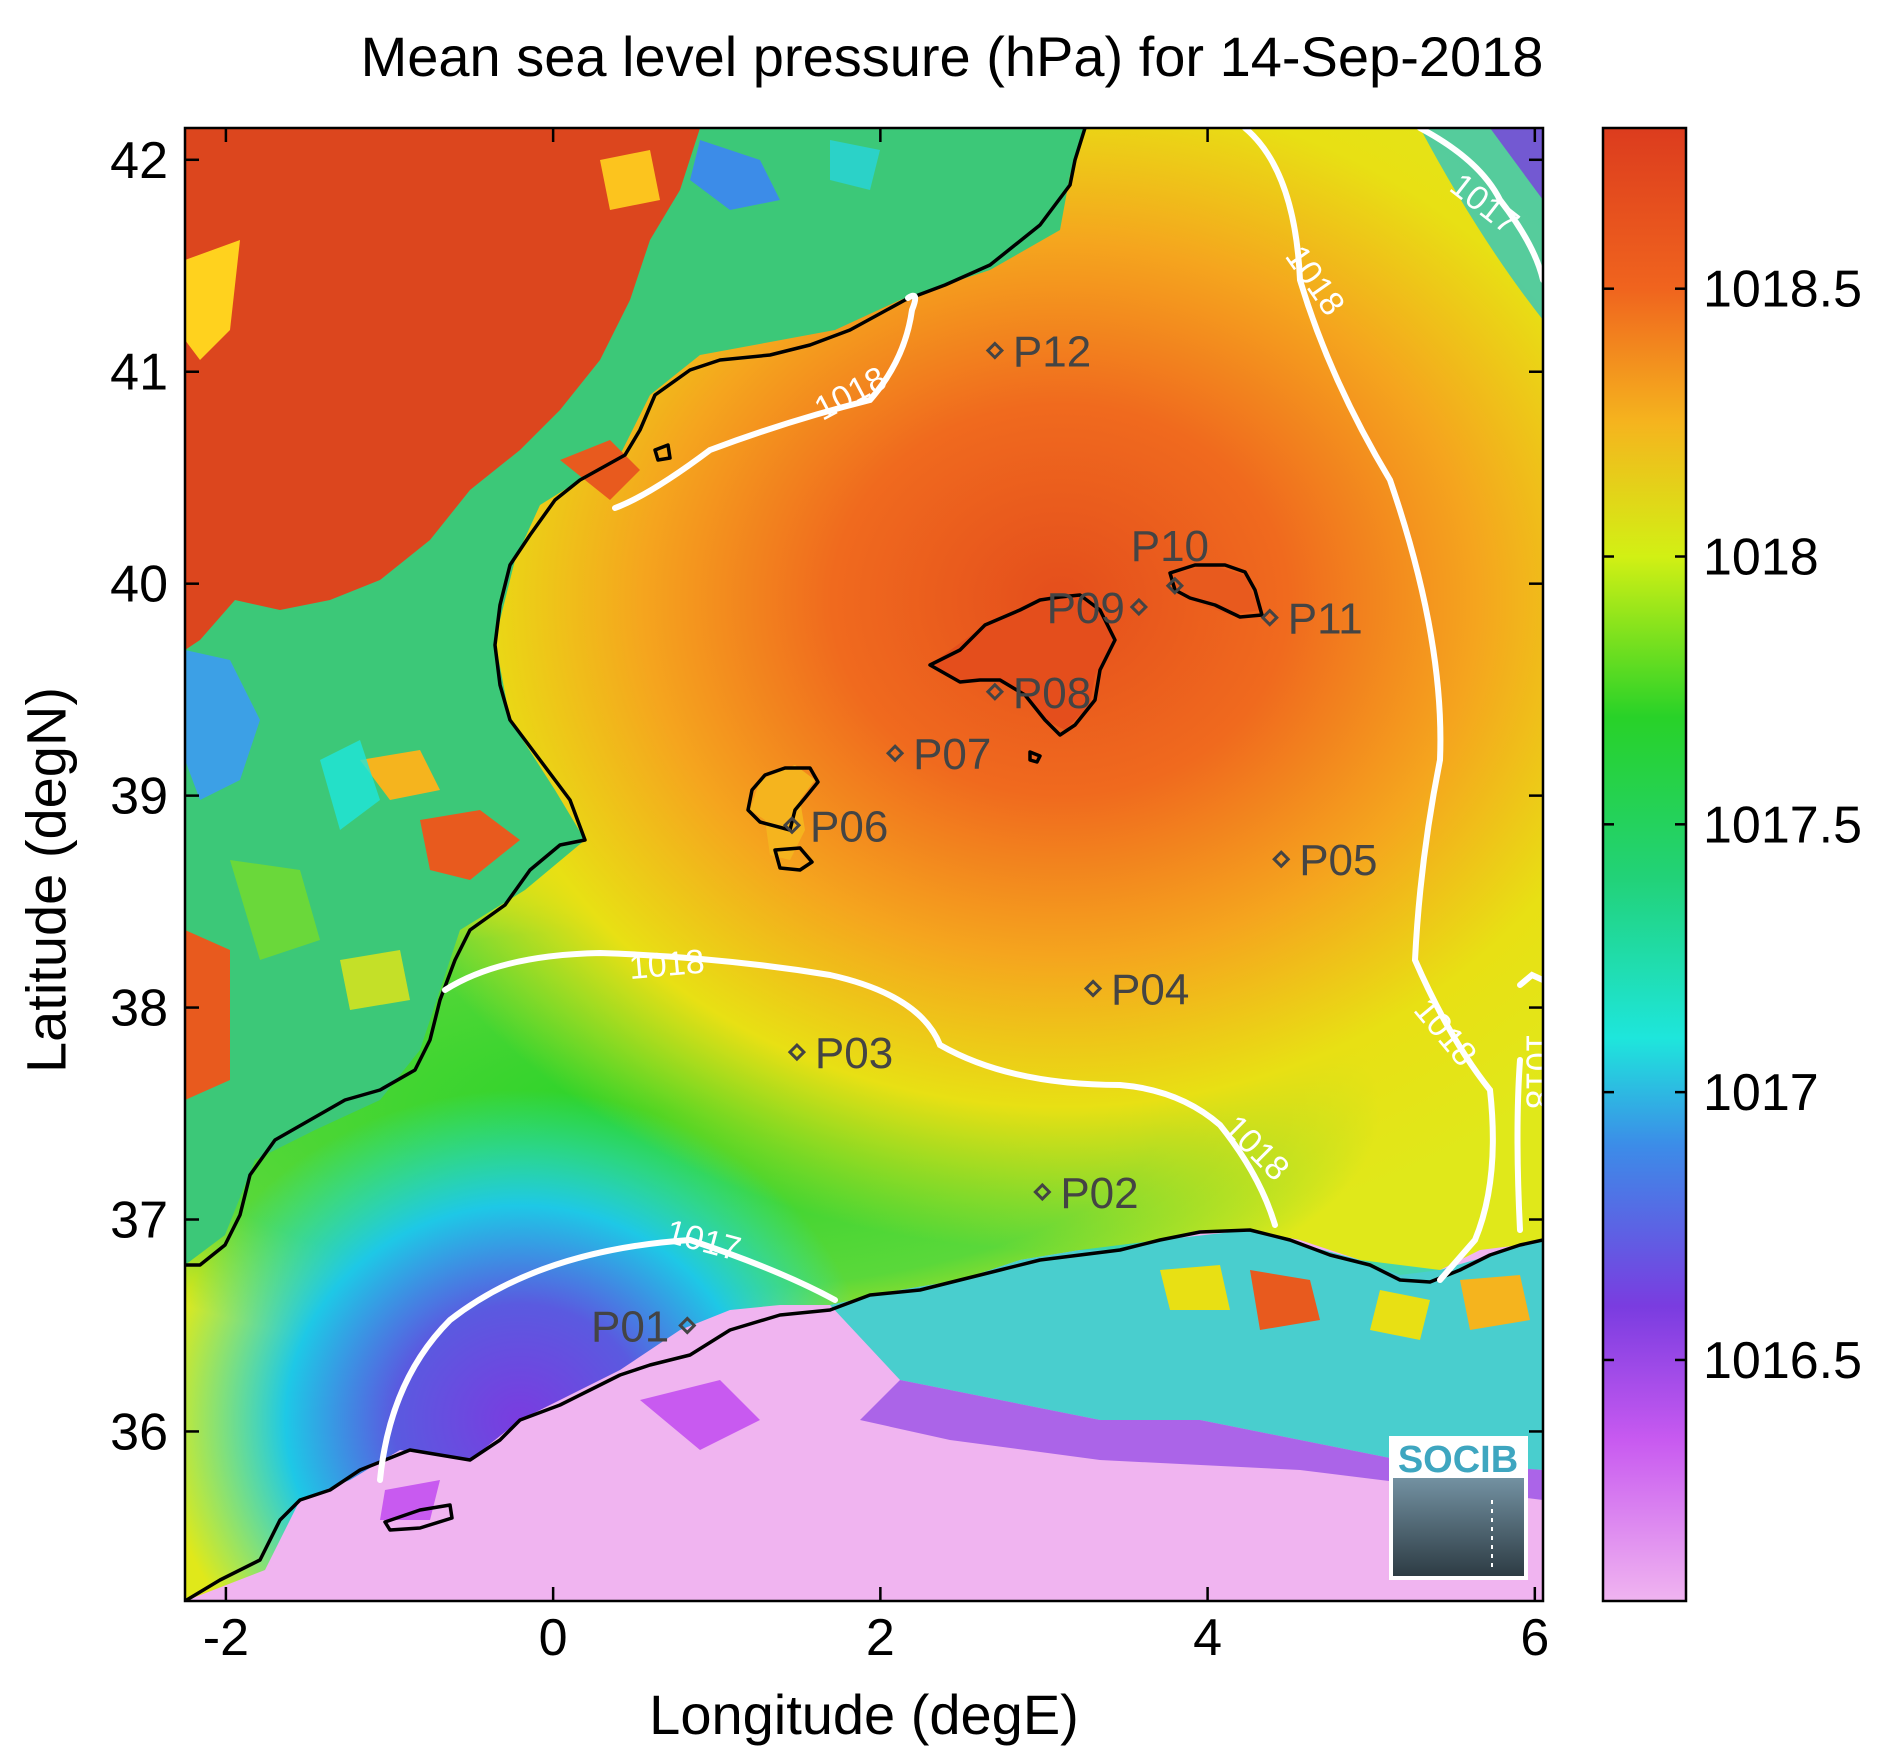  I want to click on x-tick-label: 6, so click(1534, 1638).